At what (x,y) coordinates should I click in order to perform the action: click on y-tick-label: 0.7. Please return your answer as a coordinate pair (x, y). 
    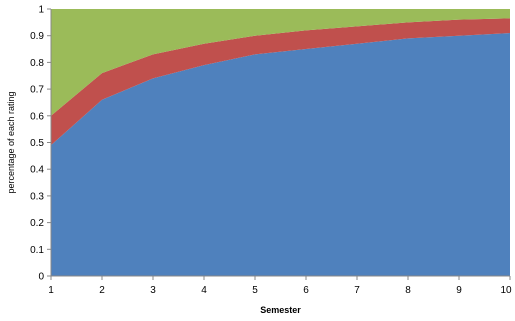
    Looking at the image, I should click on (37, 90).